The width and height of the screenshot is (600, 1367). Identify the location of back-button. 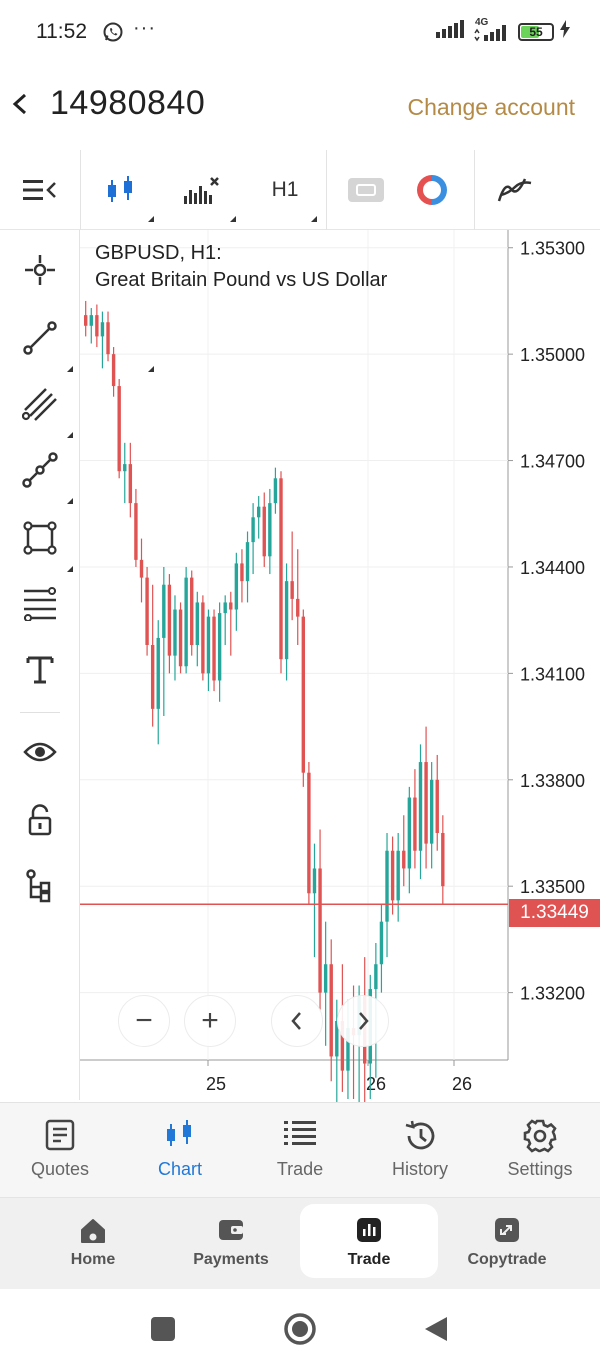
(21, 104).